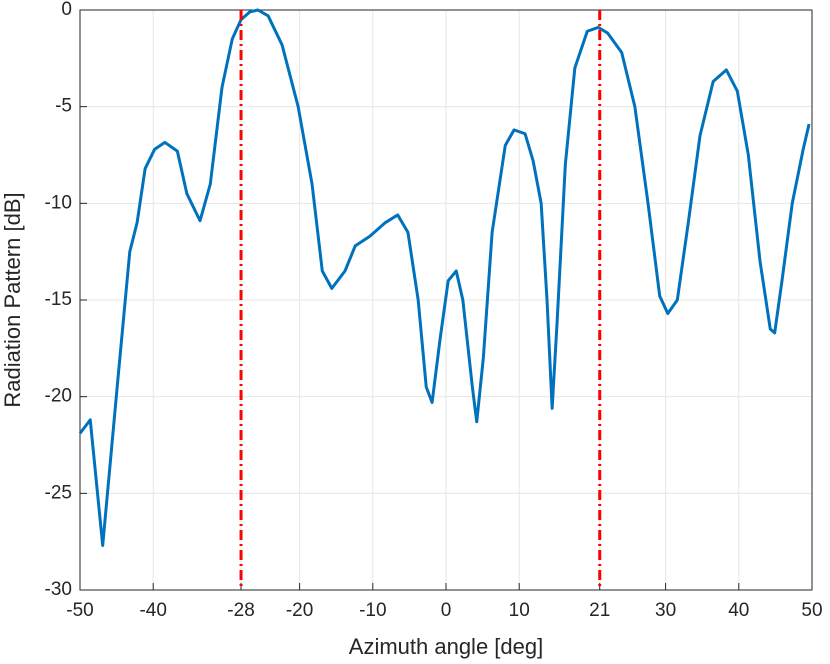 This screenshot has width=830, height=664. Describe the element at coordinates (446, 646) in the screenshot. I see `x-axis-label: Azimuth angle [deg]` at that location.